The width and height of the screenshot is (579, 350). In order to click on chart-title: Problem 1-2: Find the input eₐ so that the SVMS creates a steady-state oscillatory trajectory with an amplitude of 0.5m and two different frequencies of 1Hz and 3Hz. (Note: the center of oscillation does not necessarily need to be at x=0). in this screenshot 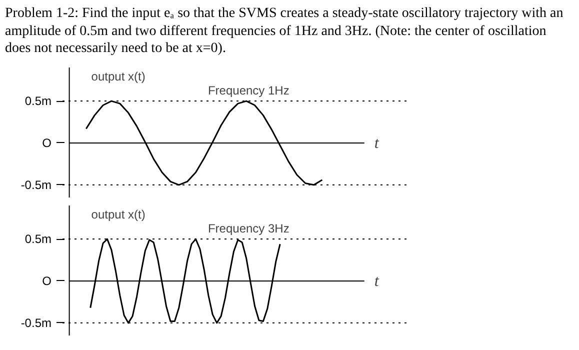, I will do `click(284, 31)`.